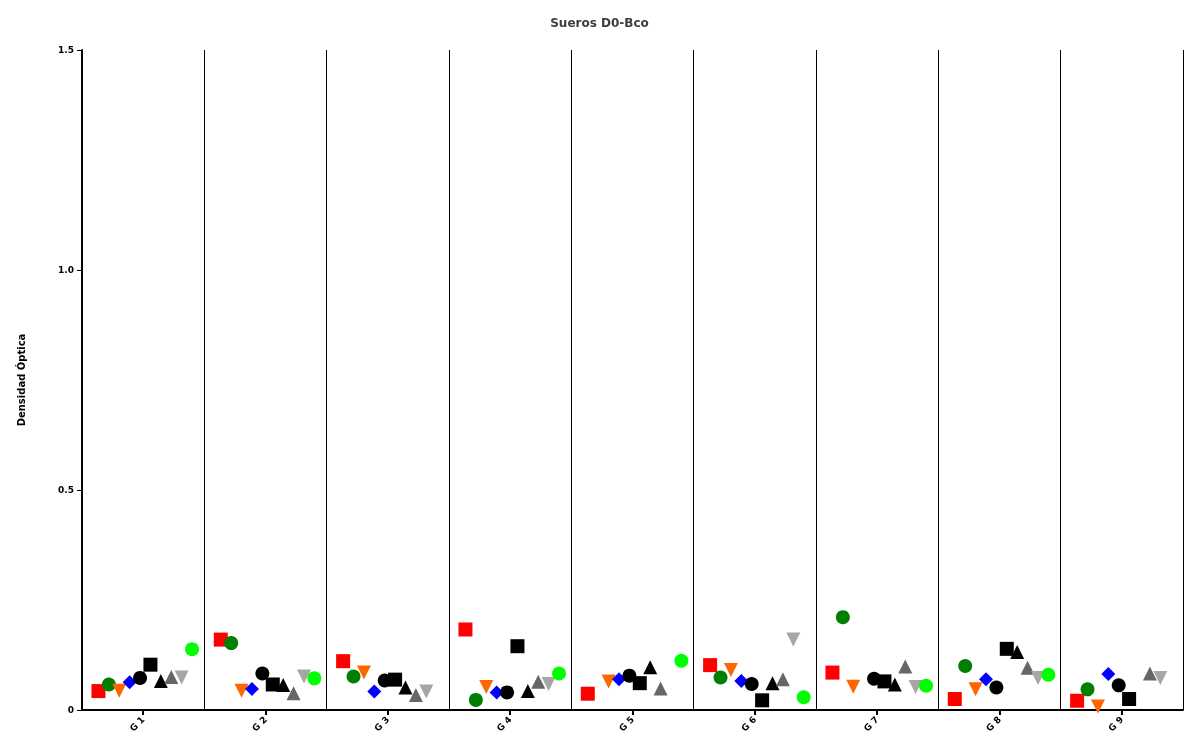 This screenshot has height=755, width=1199. What do you see at coordinates (382, 724) in the screenshot?
I see `x-tick-label: G 3` at bounding box center [382, 724].